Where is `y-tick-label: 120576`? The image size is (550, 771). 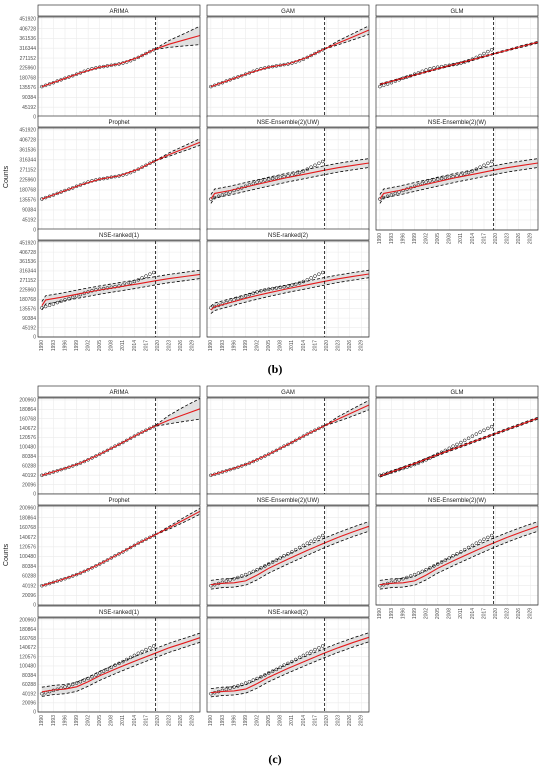 y-tick-label: 120576 is located at coordinates (27, 657).